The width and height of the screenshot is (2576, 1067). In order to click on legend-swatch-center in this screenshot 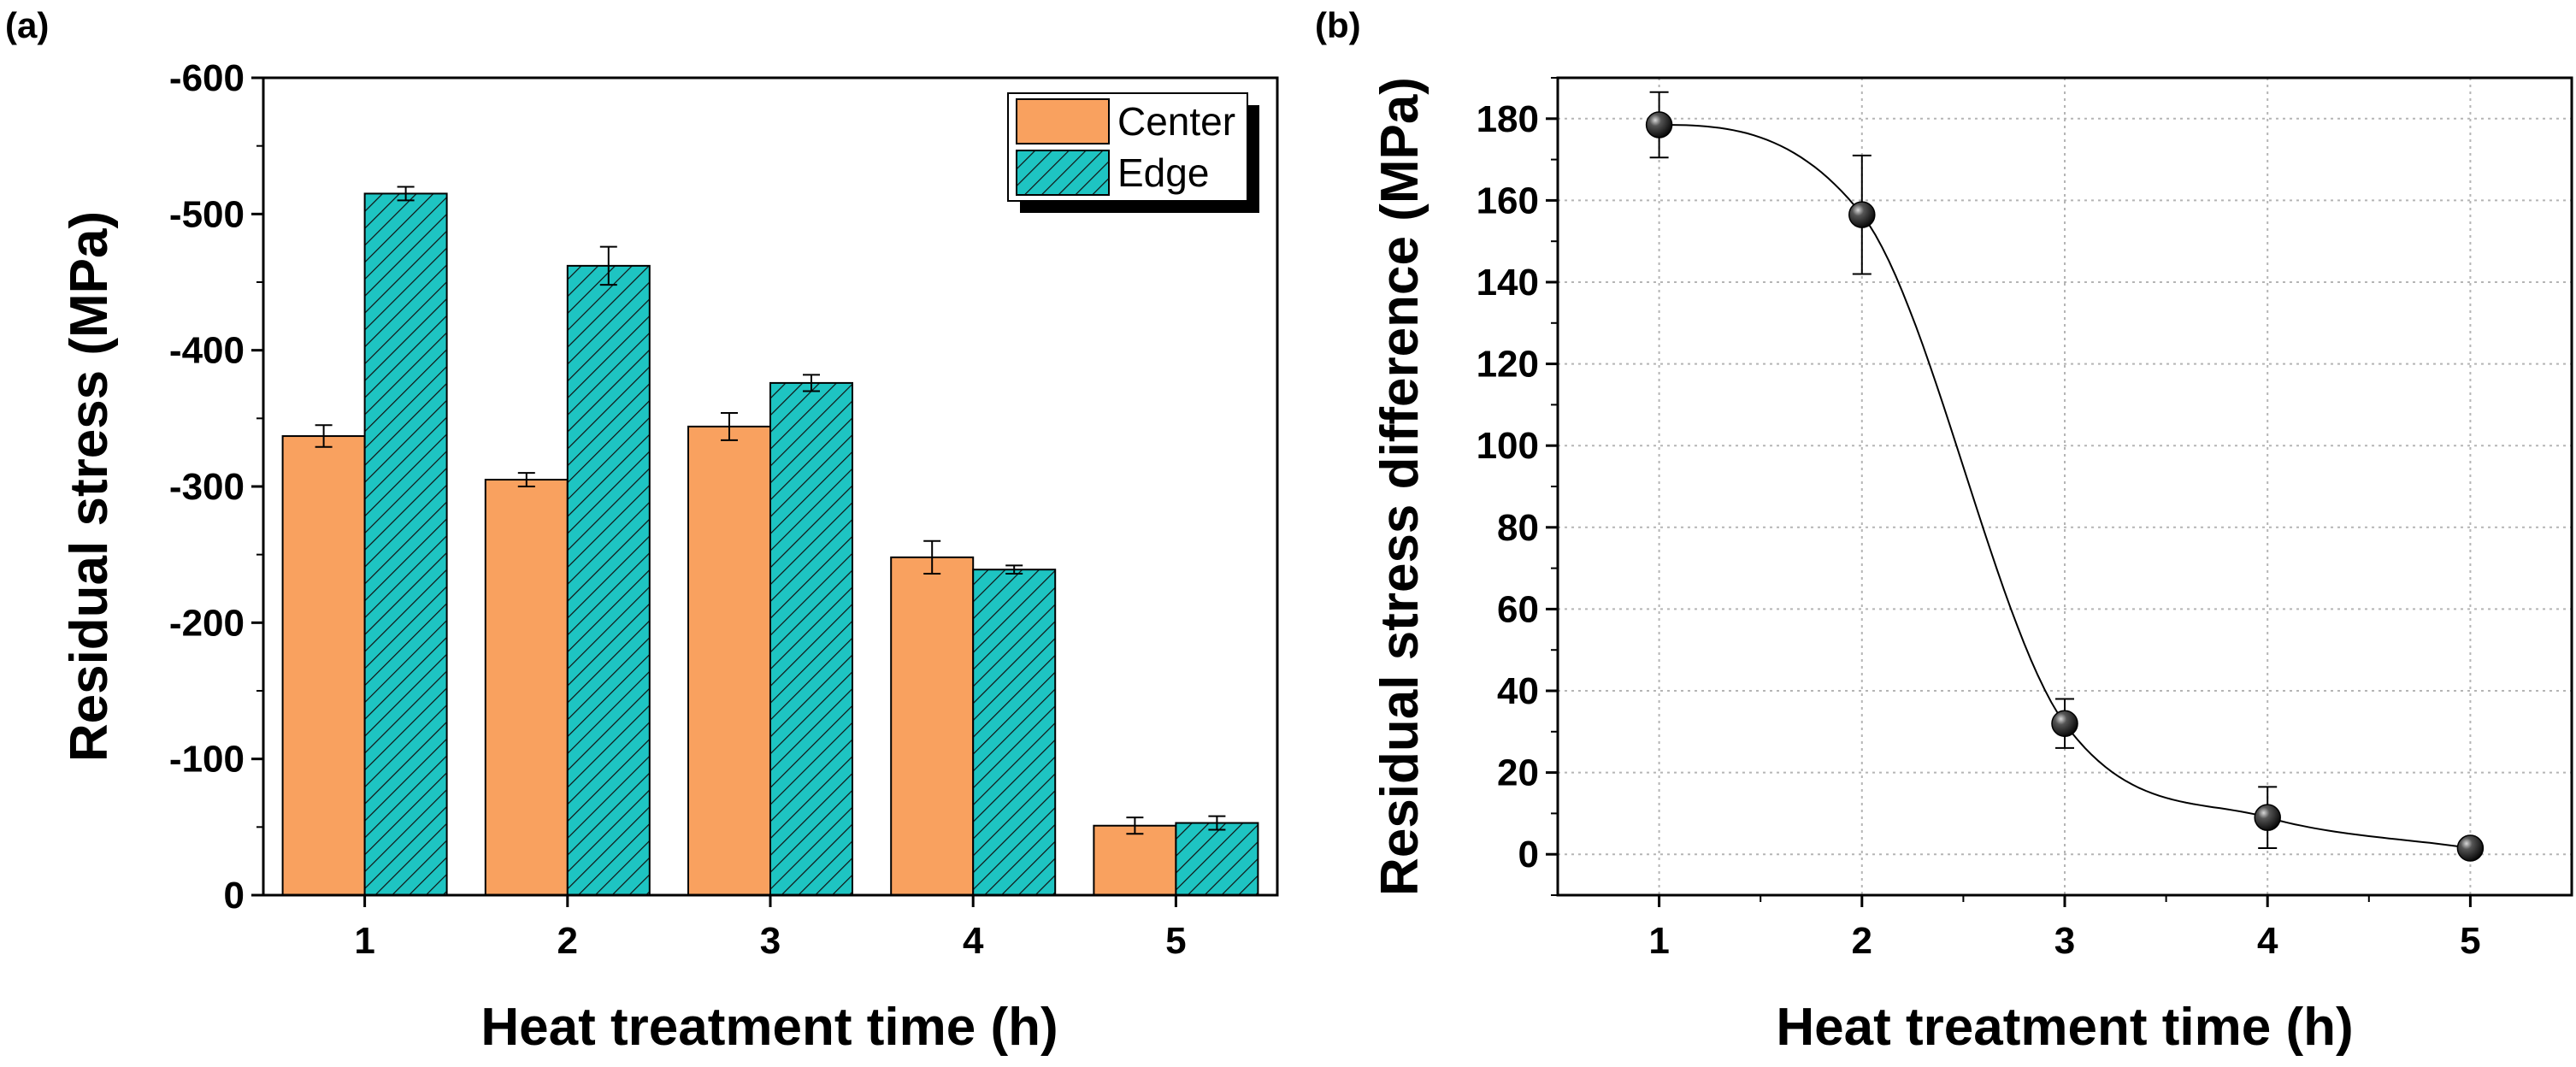, I will do `click(1063, 121)`.